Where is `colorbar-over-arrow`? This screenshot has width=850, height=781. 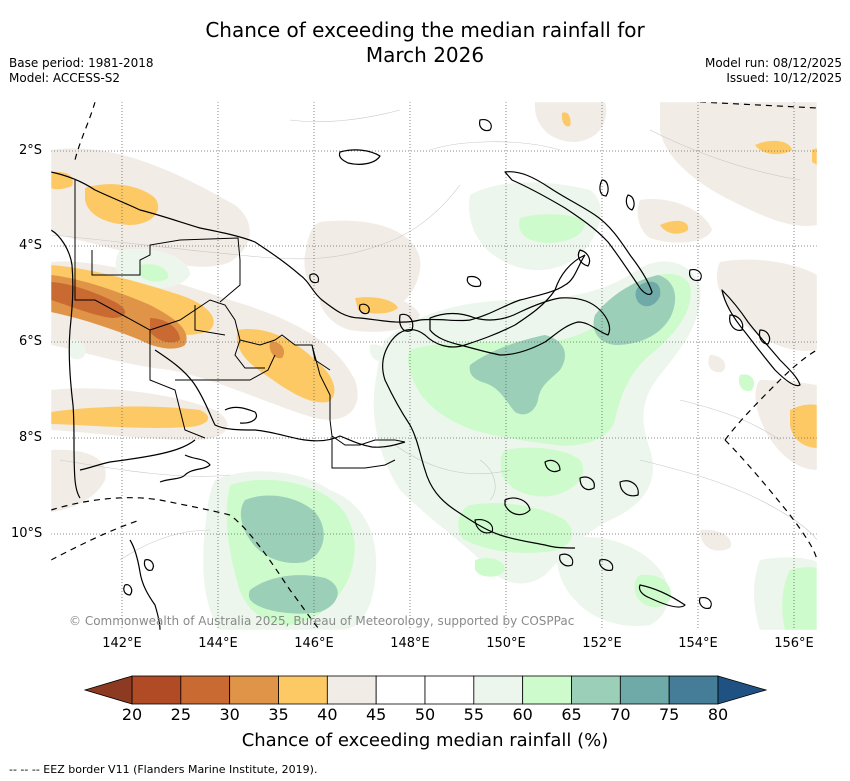
colorbar-over-arrow is located at coordinates (742, 690).